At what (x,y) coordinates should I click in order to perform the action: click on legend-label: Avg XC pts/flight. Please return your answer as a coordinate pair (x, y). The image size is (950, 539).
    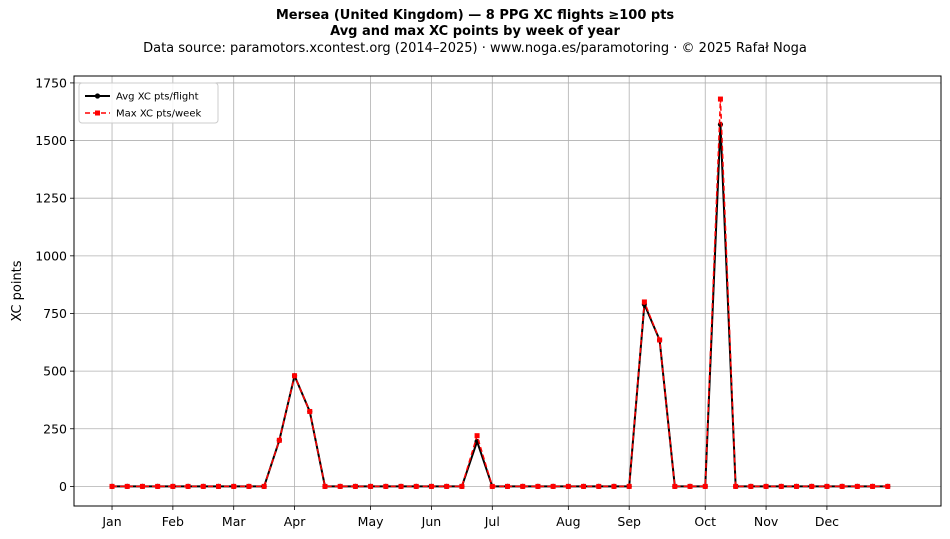
    Looking at the image, I should click on (157, 97).